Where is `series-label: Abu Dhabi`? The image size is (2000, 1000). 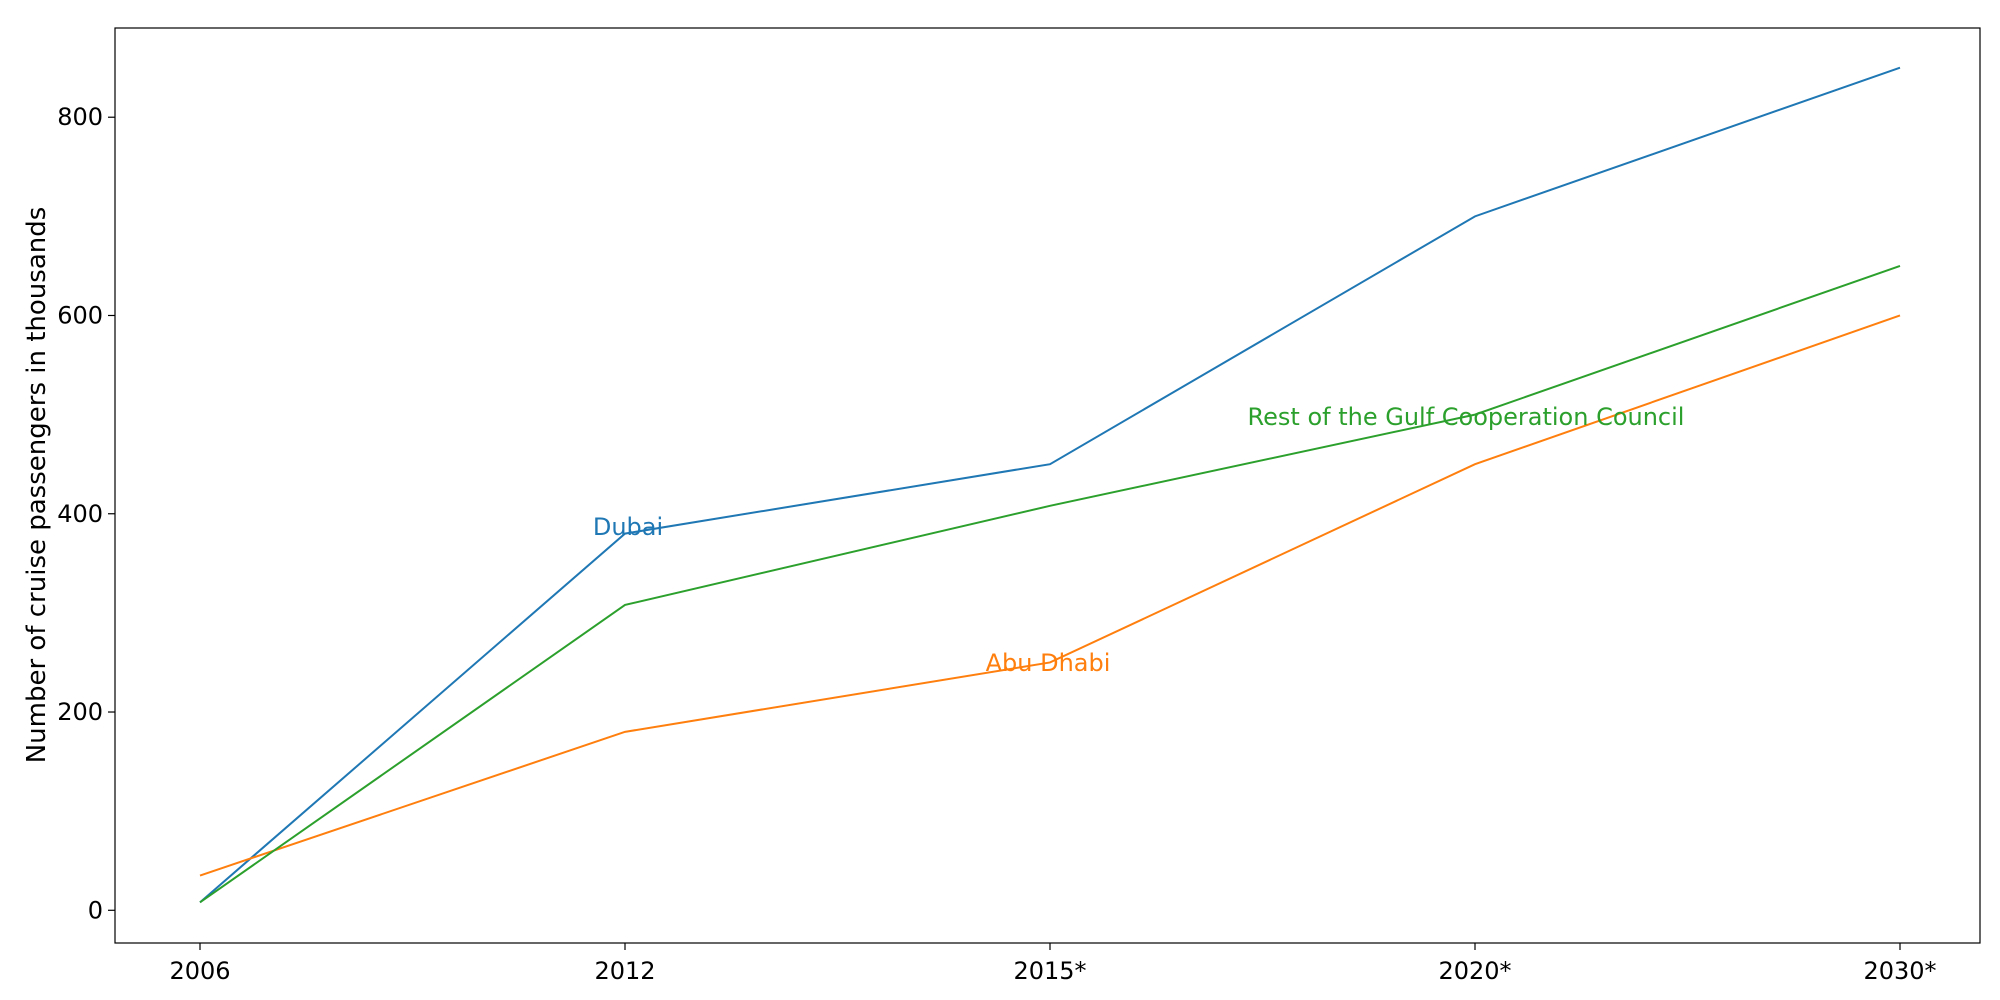 series-label: Abu Dhabi is located at coordinates (1048, 663).